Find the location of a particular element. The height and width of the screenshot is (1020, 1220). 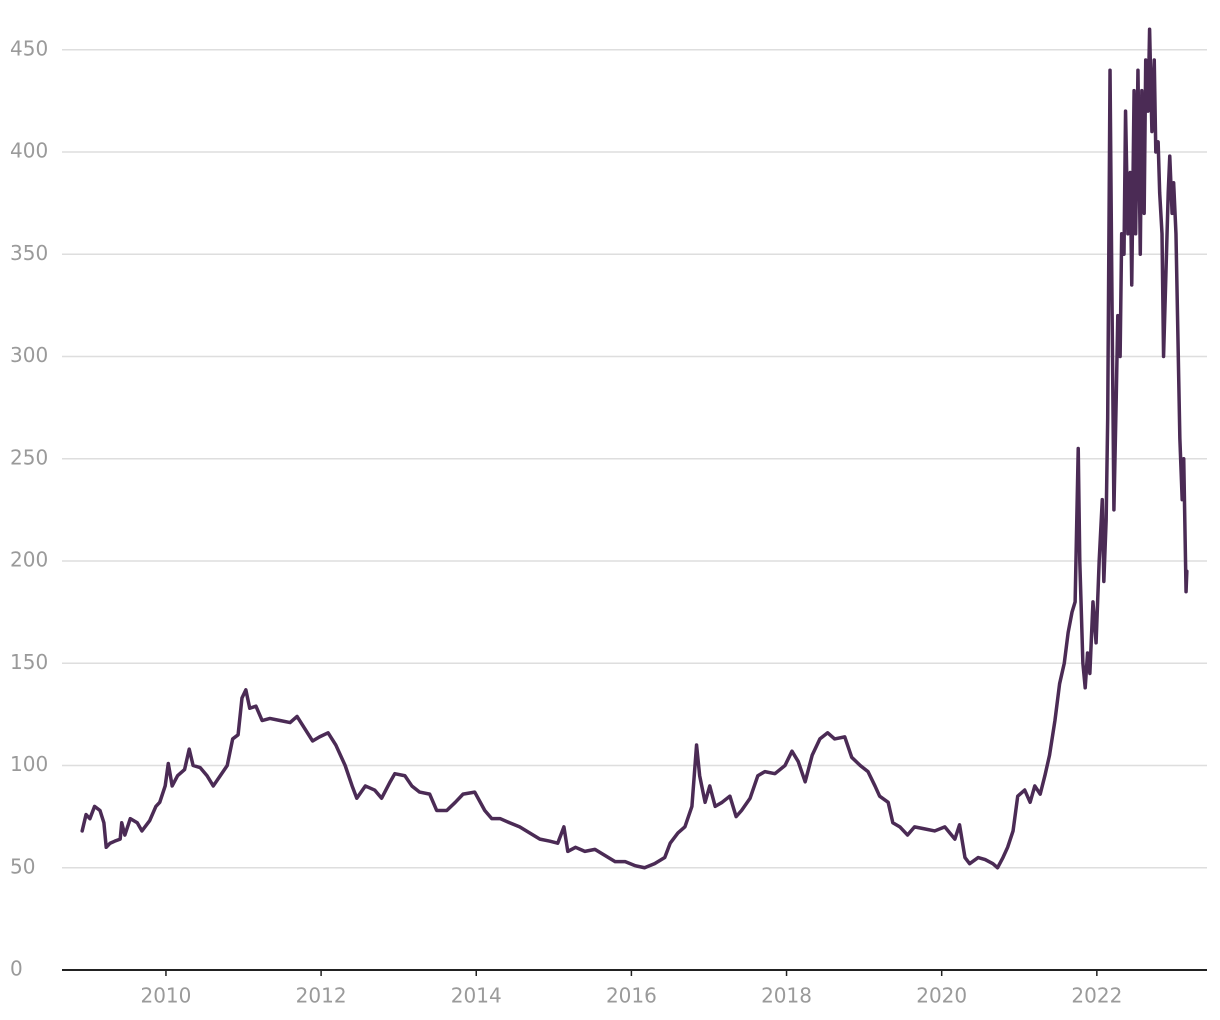

y-tick-label: 200 is located at coordinates (29, 560).